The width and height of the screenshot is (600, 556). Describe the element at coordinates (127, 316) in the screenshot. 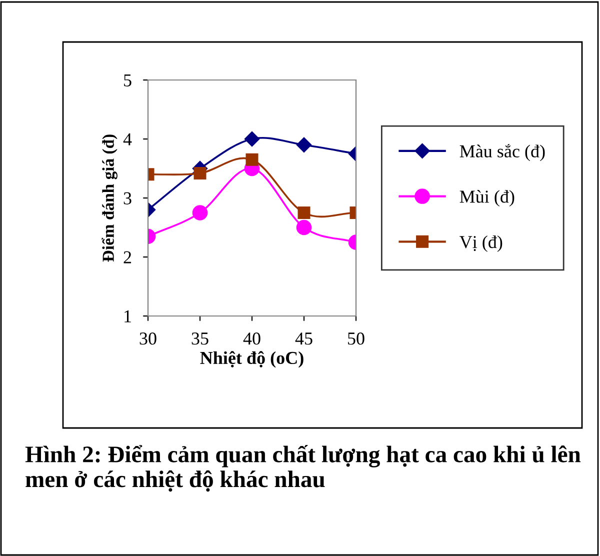

I see `y-tick-label: 1` at that location.